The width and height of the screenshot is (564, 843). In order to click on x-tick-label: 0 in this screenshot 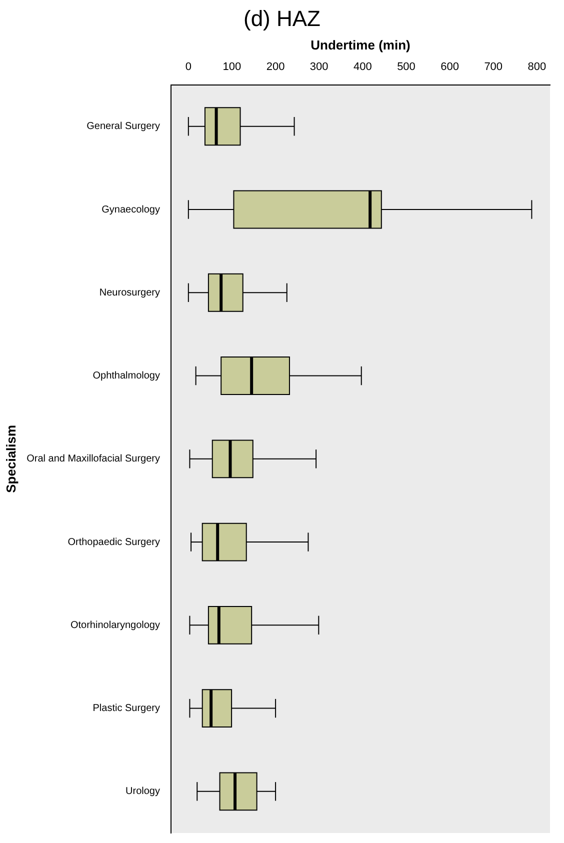, I will do `click(188, 67)`.